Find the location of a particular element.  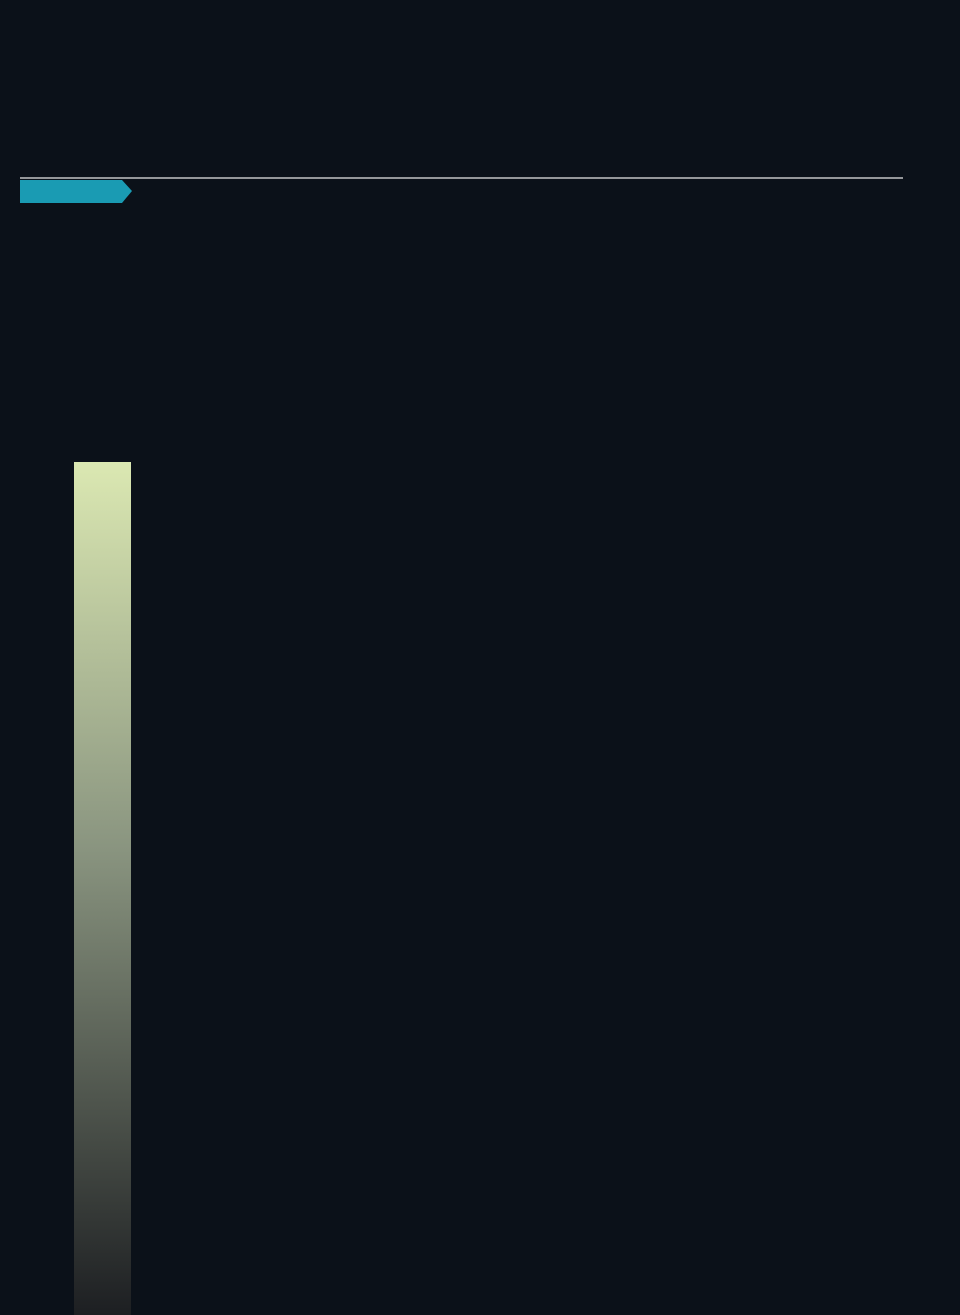

scale-bar is located at coordinates (102, 888).